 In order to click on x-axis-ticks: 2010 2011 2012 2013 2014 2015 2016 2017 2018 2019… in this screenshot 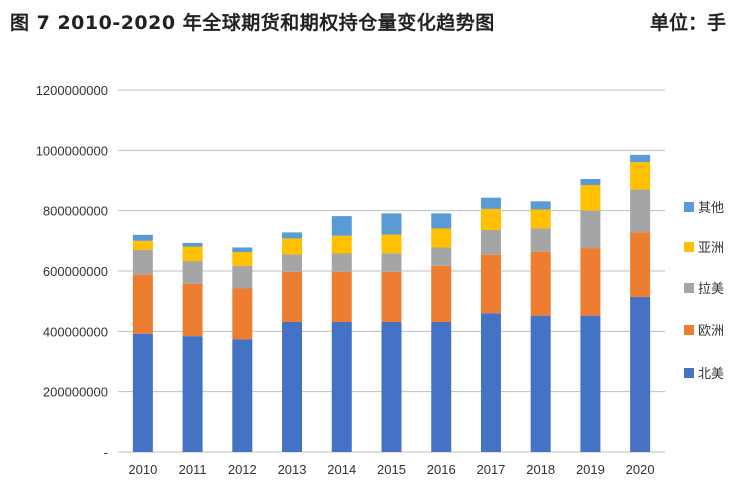, I will do `click(391, 469)`.